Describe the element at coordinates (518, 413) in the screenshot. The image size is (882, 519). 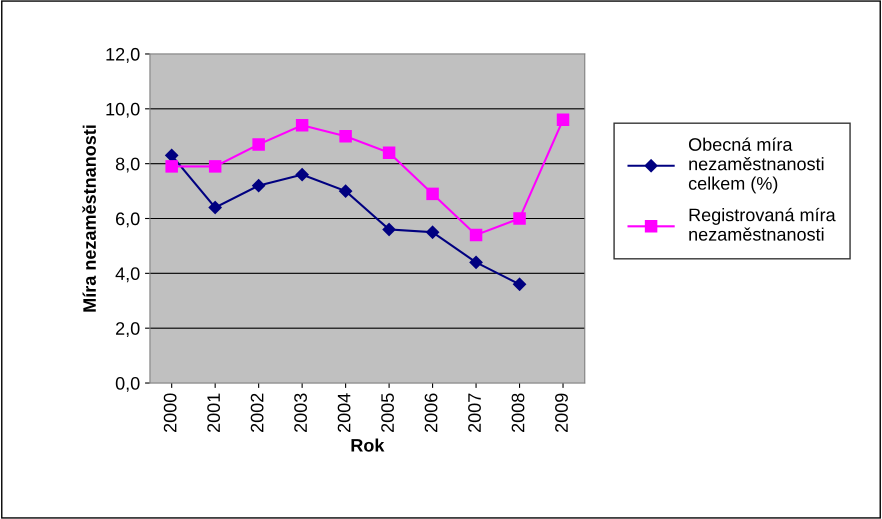
I see `x-tick-label: 2008` at that location.